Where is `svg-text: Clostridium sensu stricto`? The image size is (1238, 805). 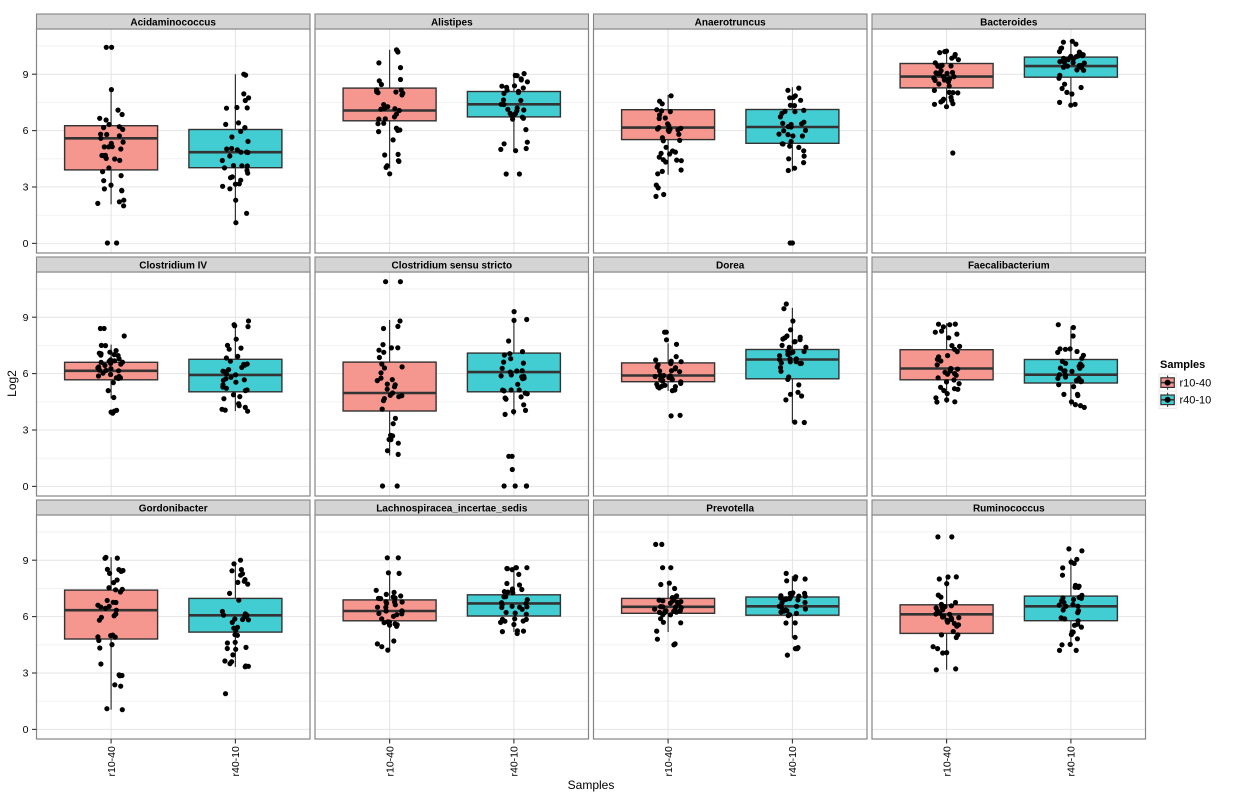 svg-text: Clostridium sensu stricto is located at coordinates (452, 266).